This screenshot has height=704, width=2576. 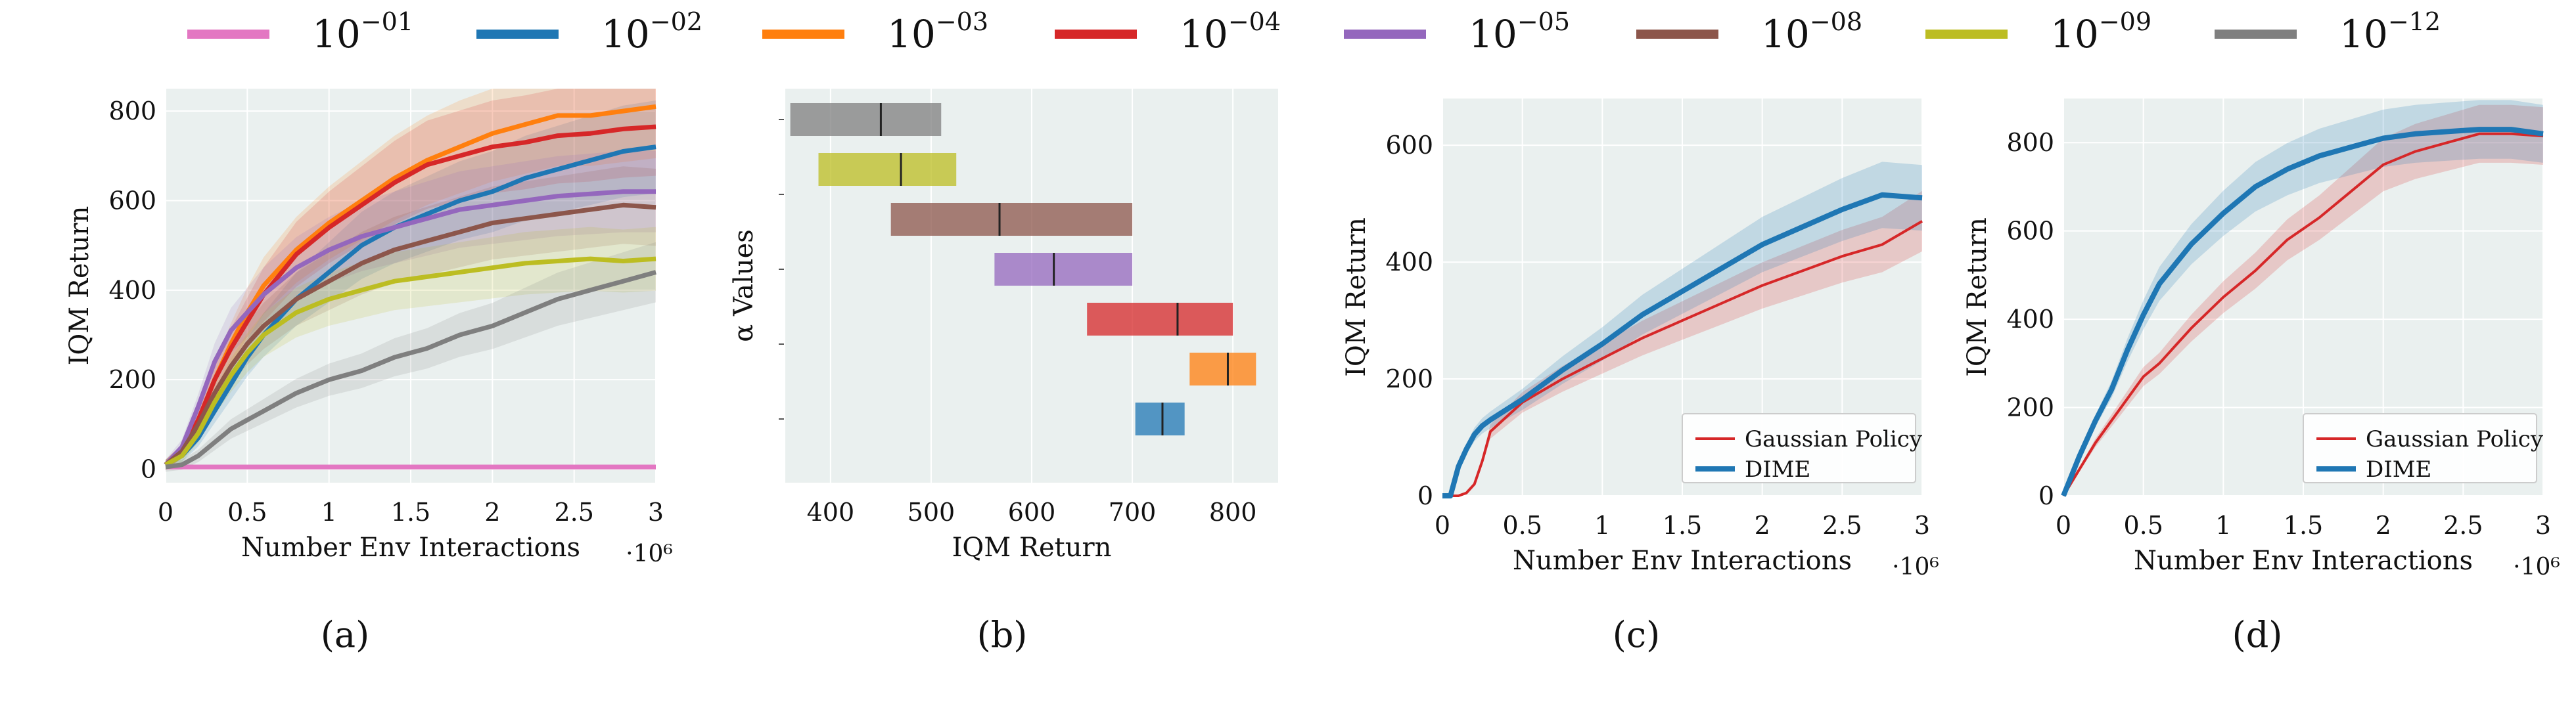 I want to click on legend-base-5: 10, so click(x=1785, y=34).